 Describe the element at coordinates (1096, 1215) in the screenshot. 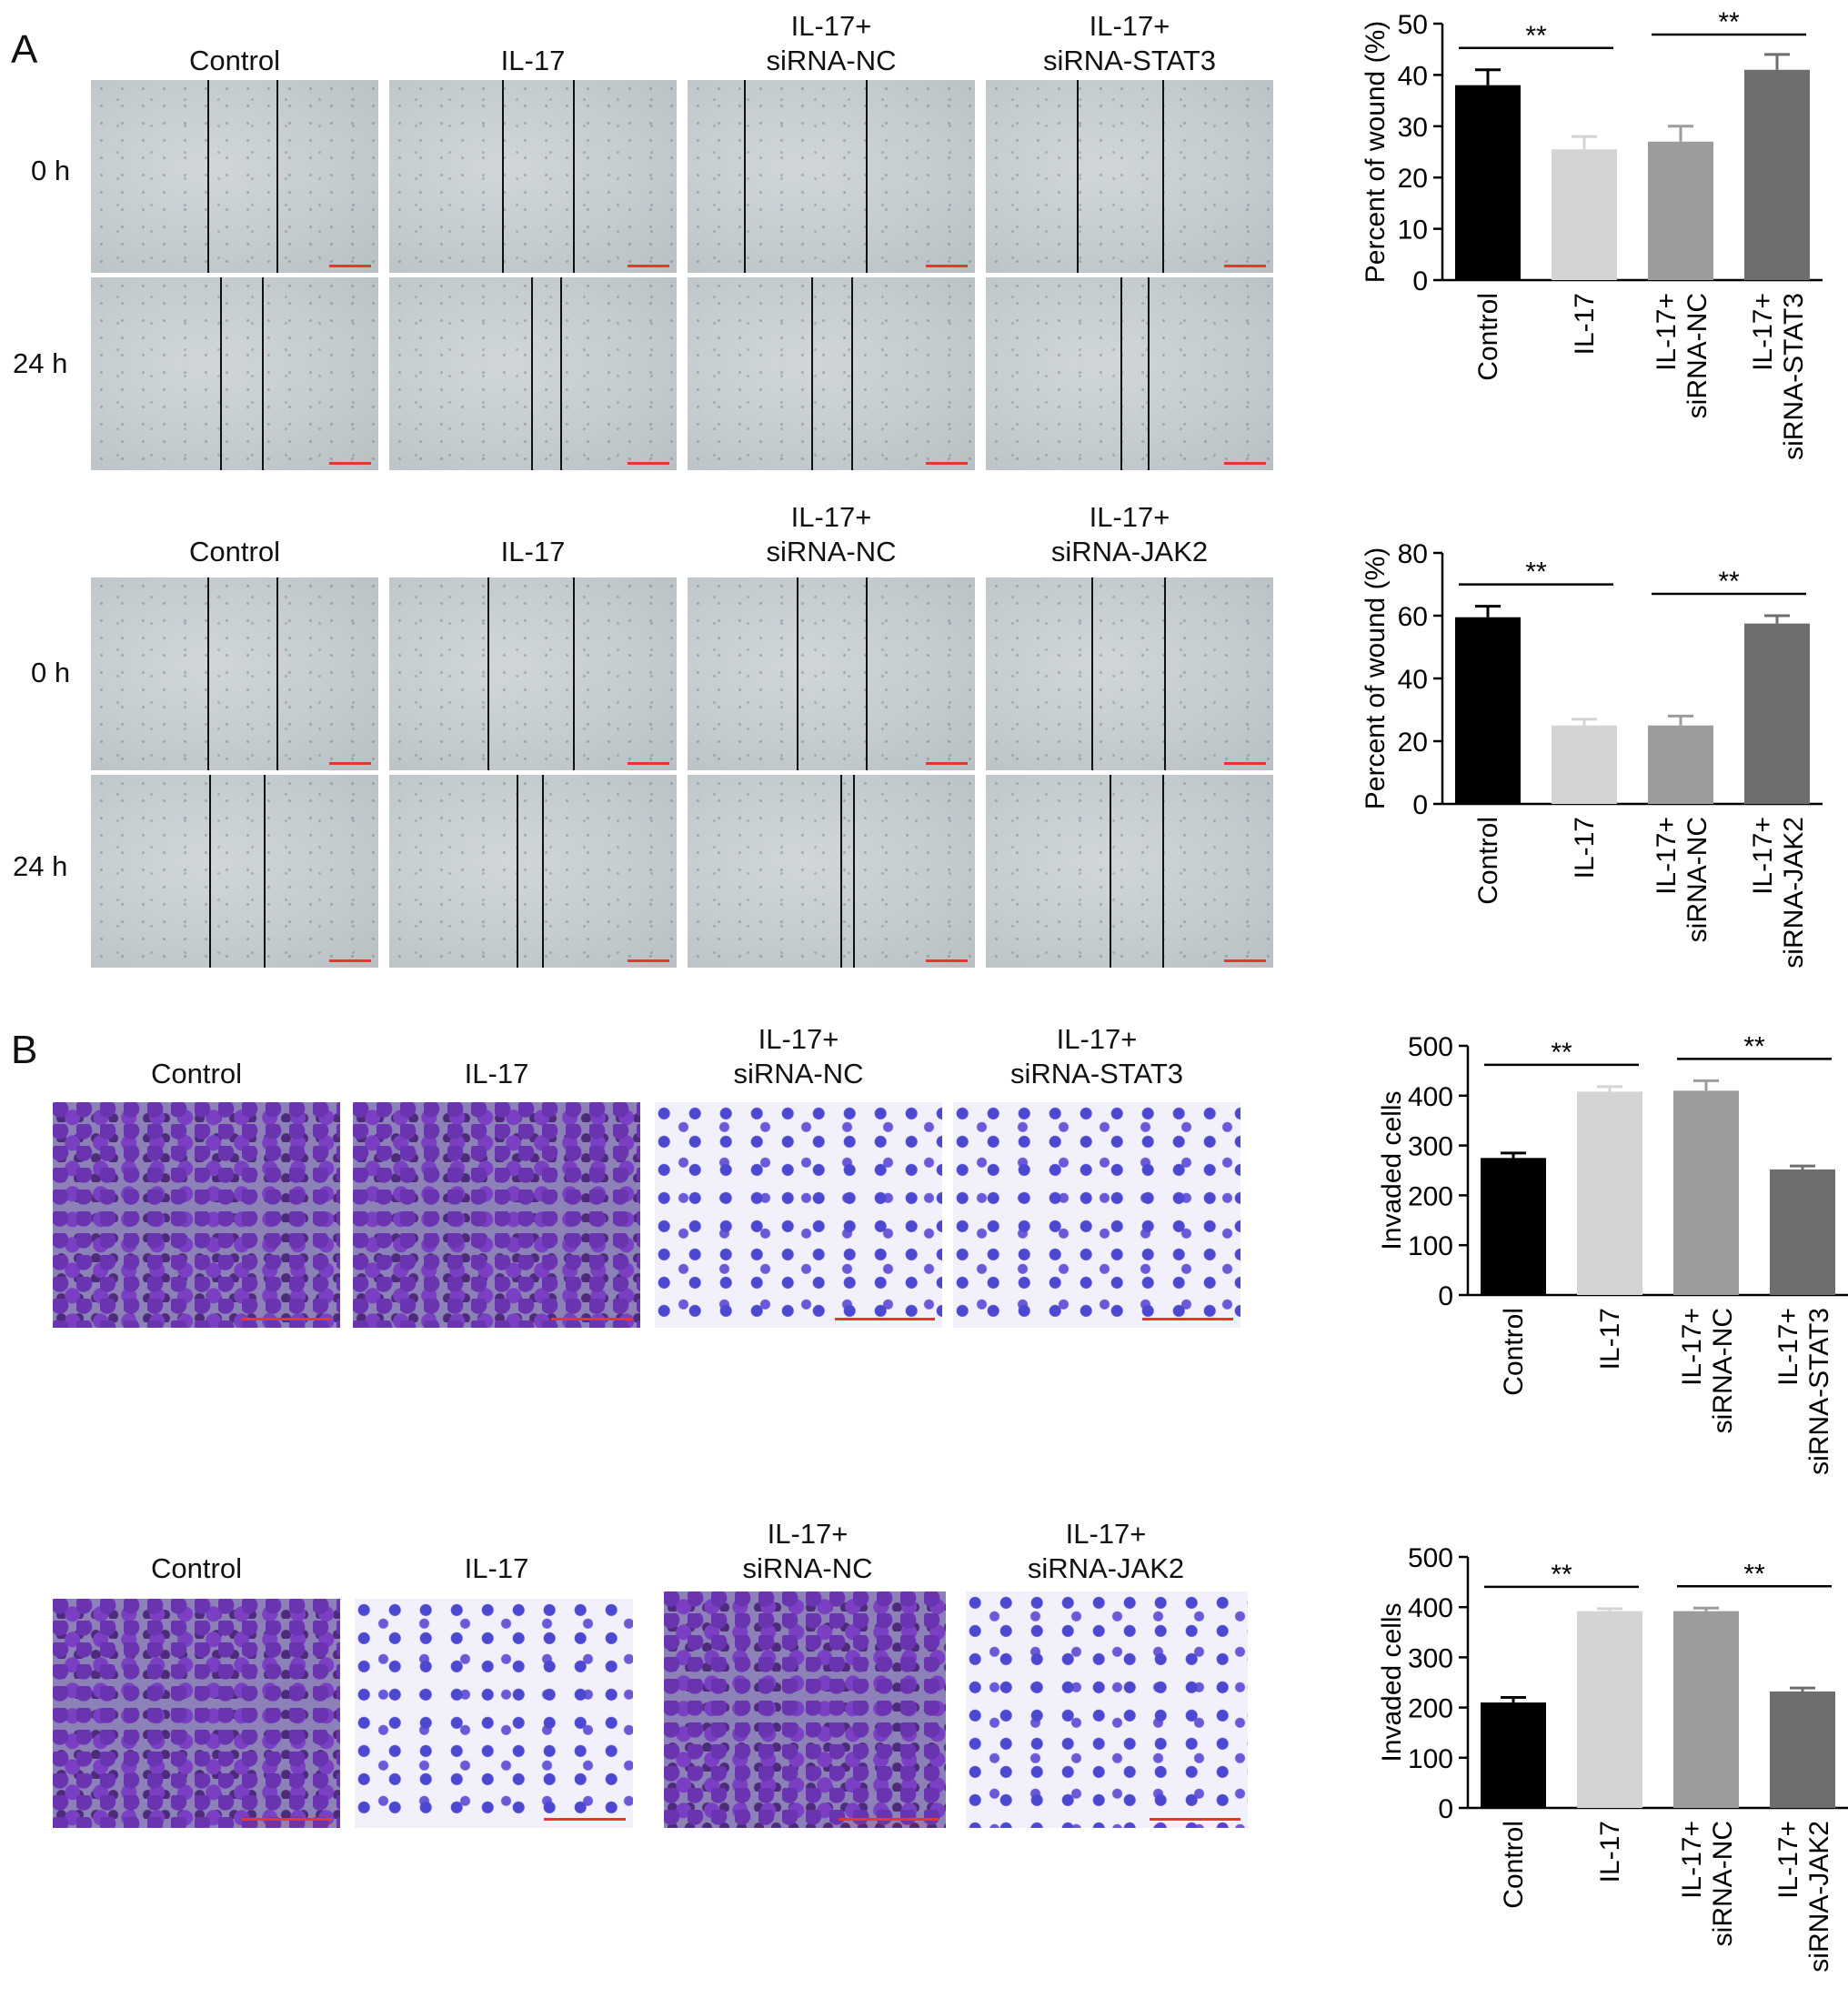

I see `invasion-image-il17-sirna-stat3` at that location.